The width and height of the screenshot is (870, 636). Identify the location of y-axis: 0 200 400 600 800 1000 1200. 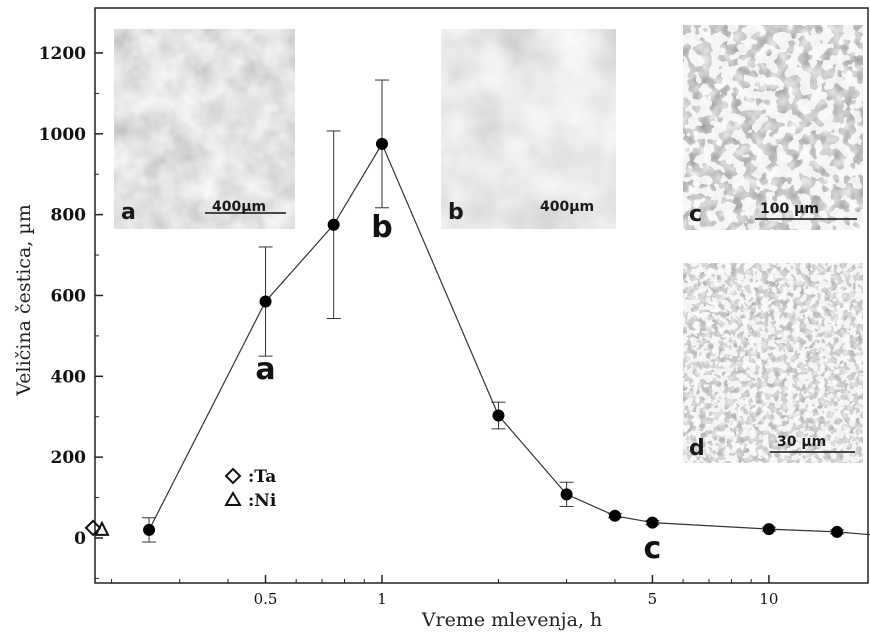
(71, 311).